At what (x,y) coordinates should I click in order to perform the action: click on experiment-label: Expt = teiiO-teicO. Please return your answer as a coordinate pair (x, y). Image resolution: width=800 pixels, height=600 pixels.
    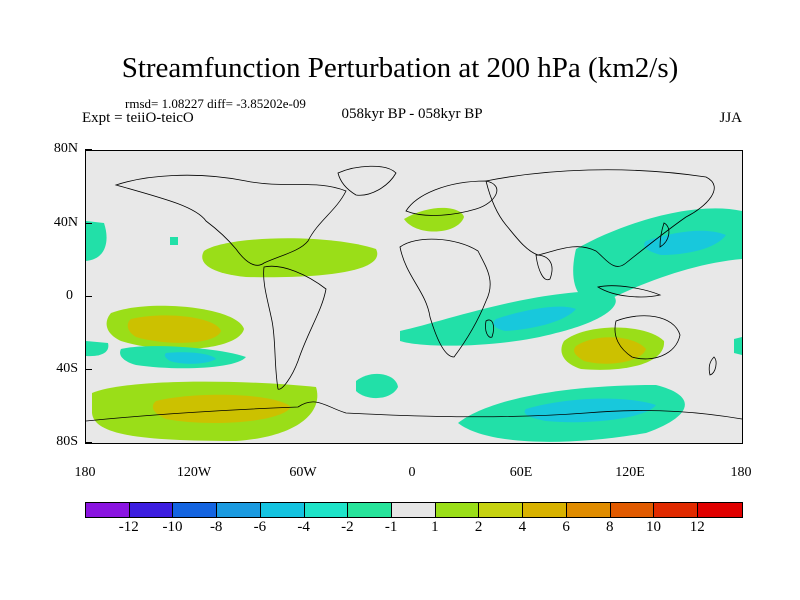
    Looking at the image, I should click on (138, 118).